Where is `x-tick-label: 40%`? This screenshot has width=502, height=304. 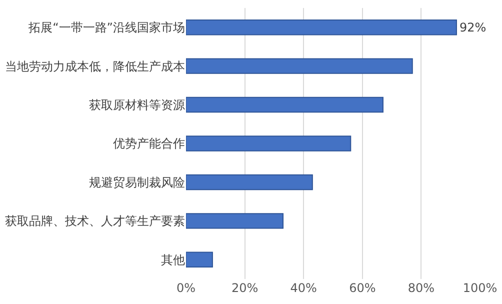 x-tick-label: 40% is located at coordinates (303, 288).